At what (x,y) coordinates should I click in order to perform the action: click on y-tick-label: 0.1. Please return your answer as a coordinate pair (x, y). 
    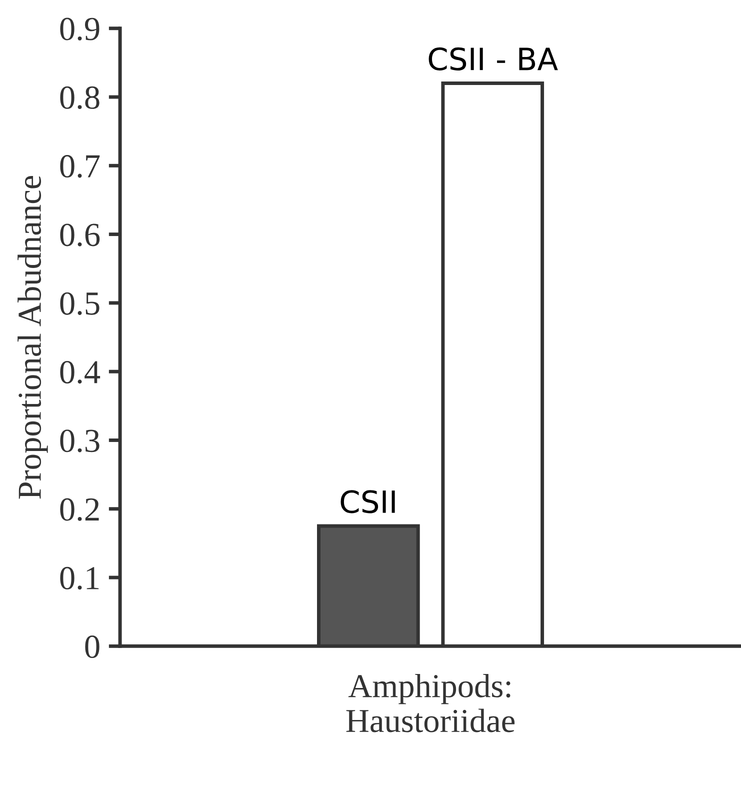
    Looking at the image, I should click on (79, 578).